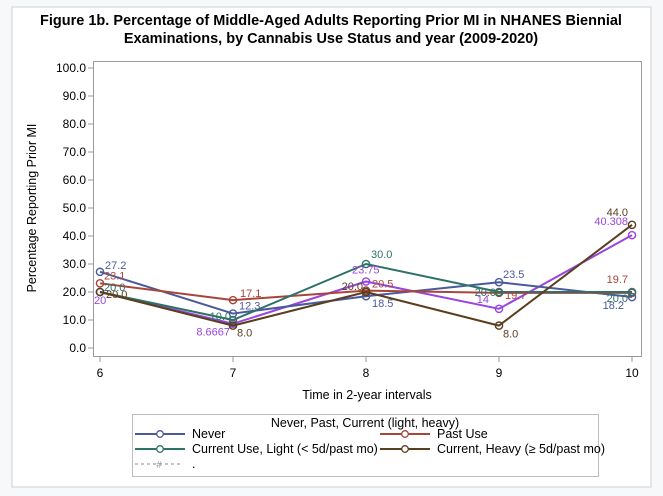  What do you see at coordinates (193, 464) in the screenshot?
I see `legend-label: .` at bounding box center [193, 464].